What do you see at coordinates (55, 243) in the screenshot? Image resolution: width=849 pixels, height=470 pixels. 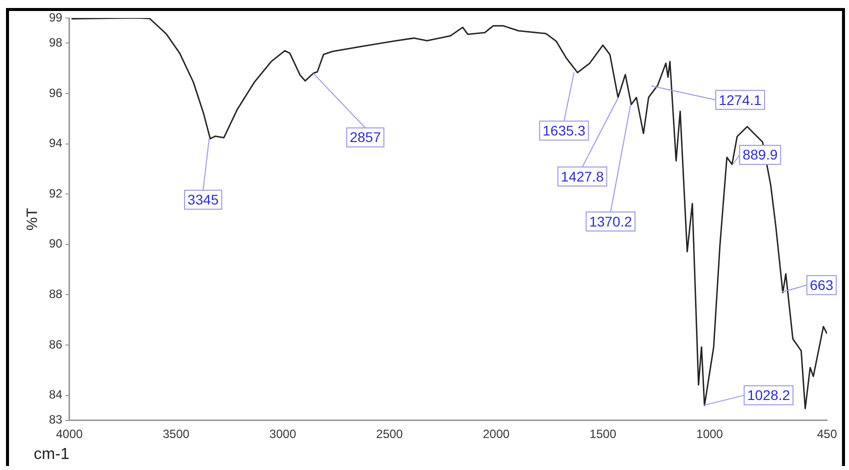 I see `y-tick-label: 90` at bounding box center [55, 243].